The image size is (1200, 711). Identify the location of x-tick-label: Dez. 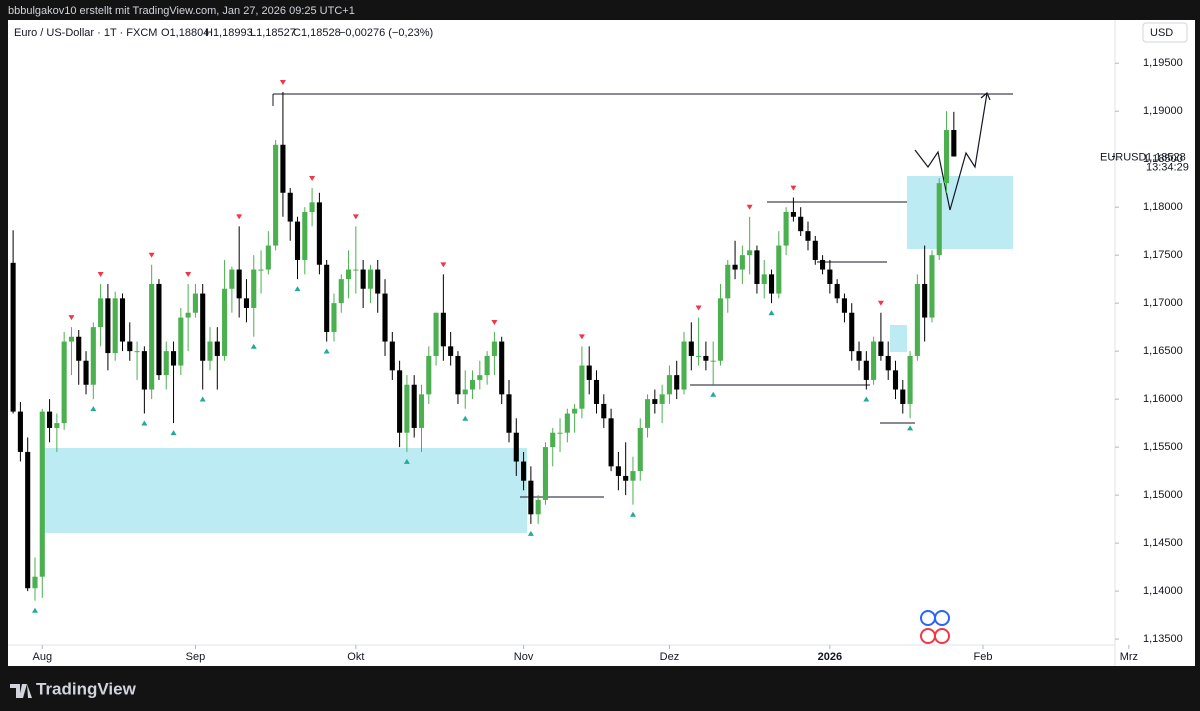
(670, 657).